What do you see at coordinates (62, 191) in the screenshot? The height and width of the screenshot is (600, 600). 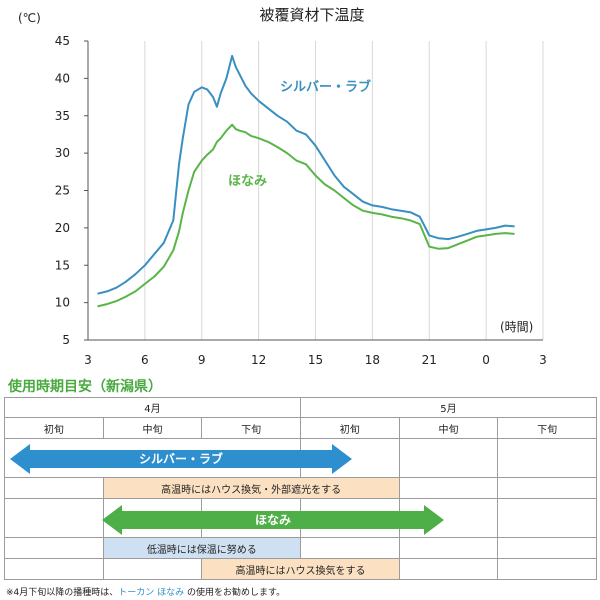 I see `y-tick-label: 25` at bounding box center [62, 191].